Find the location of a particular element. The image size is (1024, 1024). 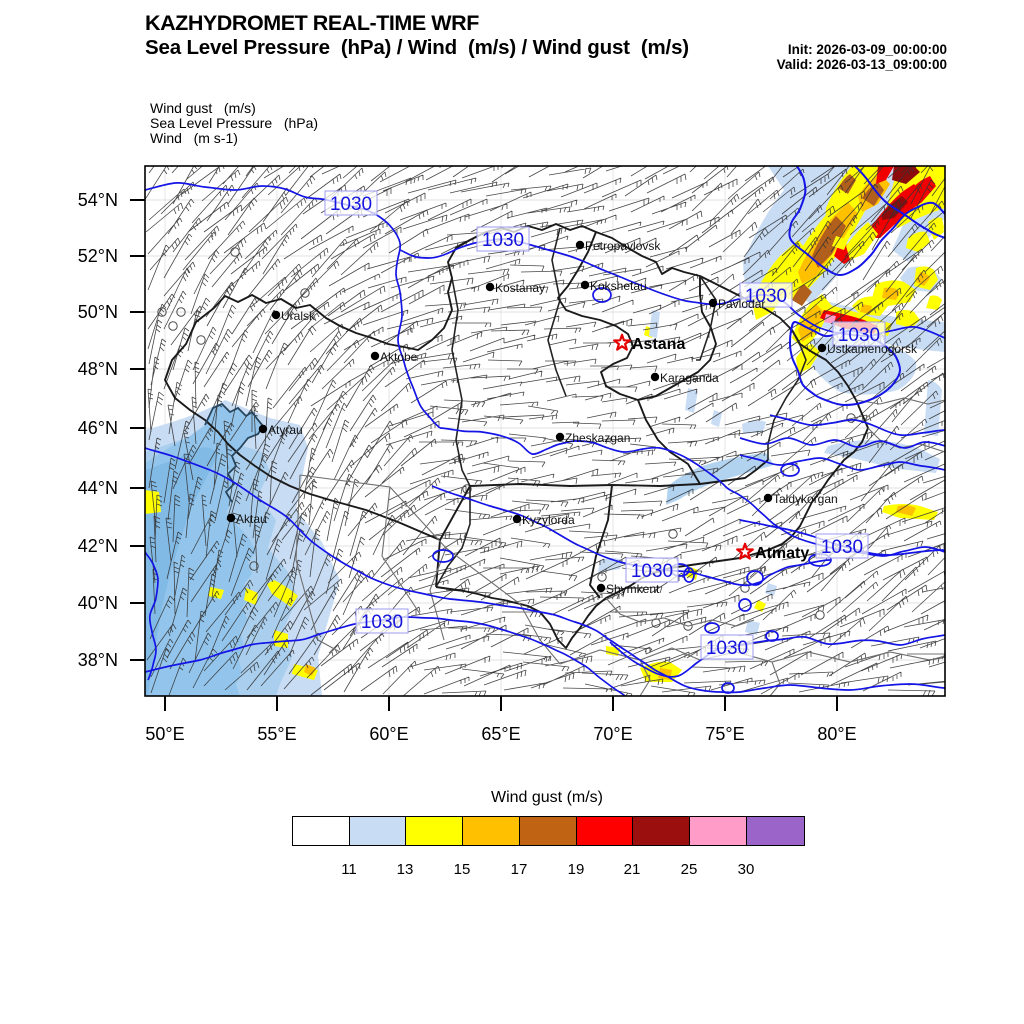

svg-text: Astana is located at coordinates (658, 344).